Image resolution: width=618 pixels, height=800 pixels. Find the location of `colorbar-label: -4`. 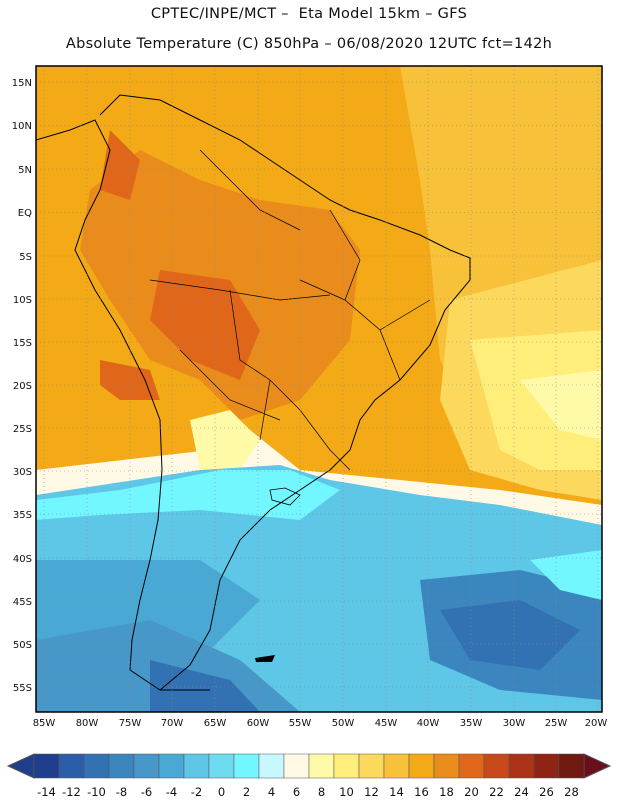

colorbar-label: -4 is located at coordinates (171, 792).